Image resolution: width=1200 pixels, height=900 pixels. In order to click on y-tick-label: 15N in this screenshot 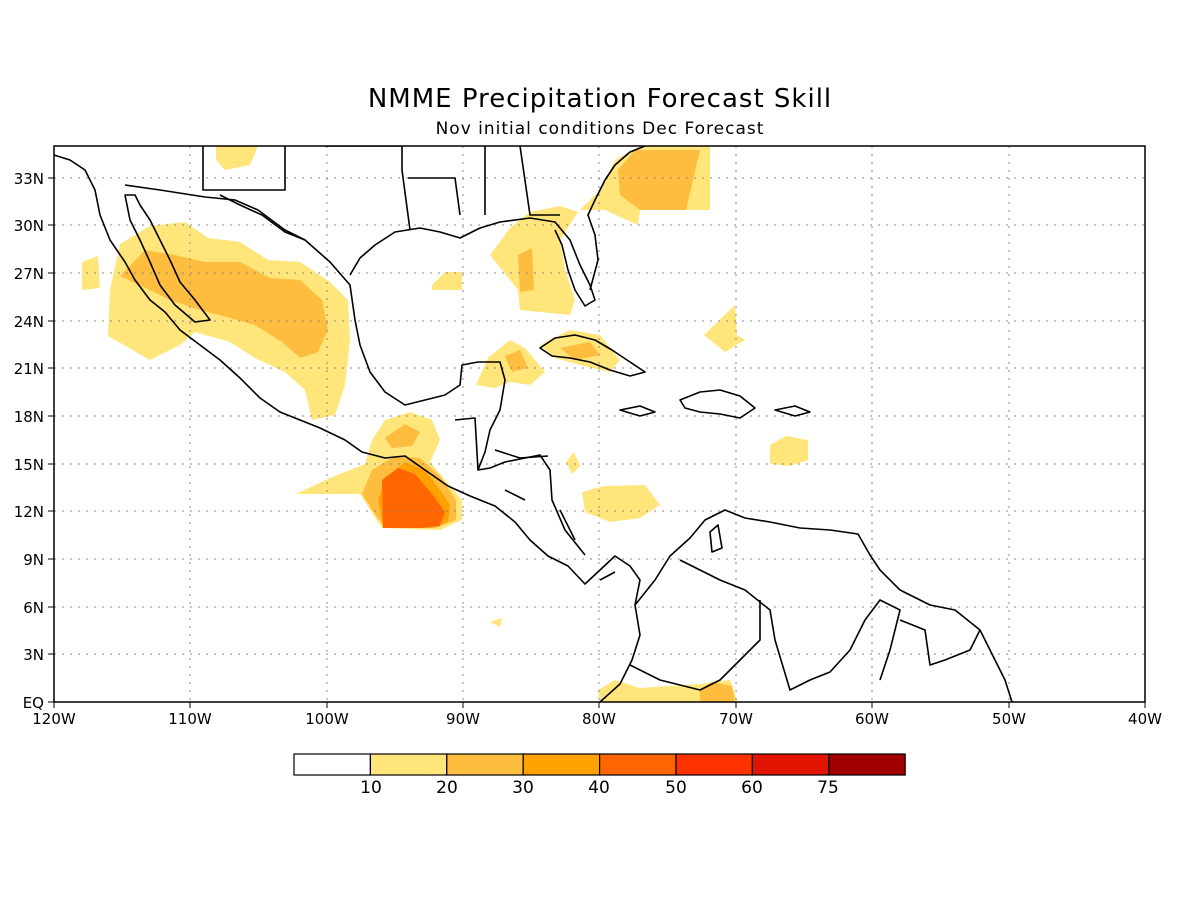, I will do `click(29, 465)`.